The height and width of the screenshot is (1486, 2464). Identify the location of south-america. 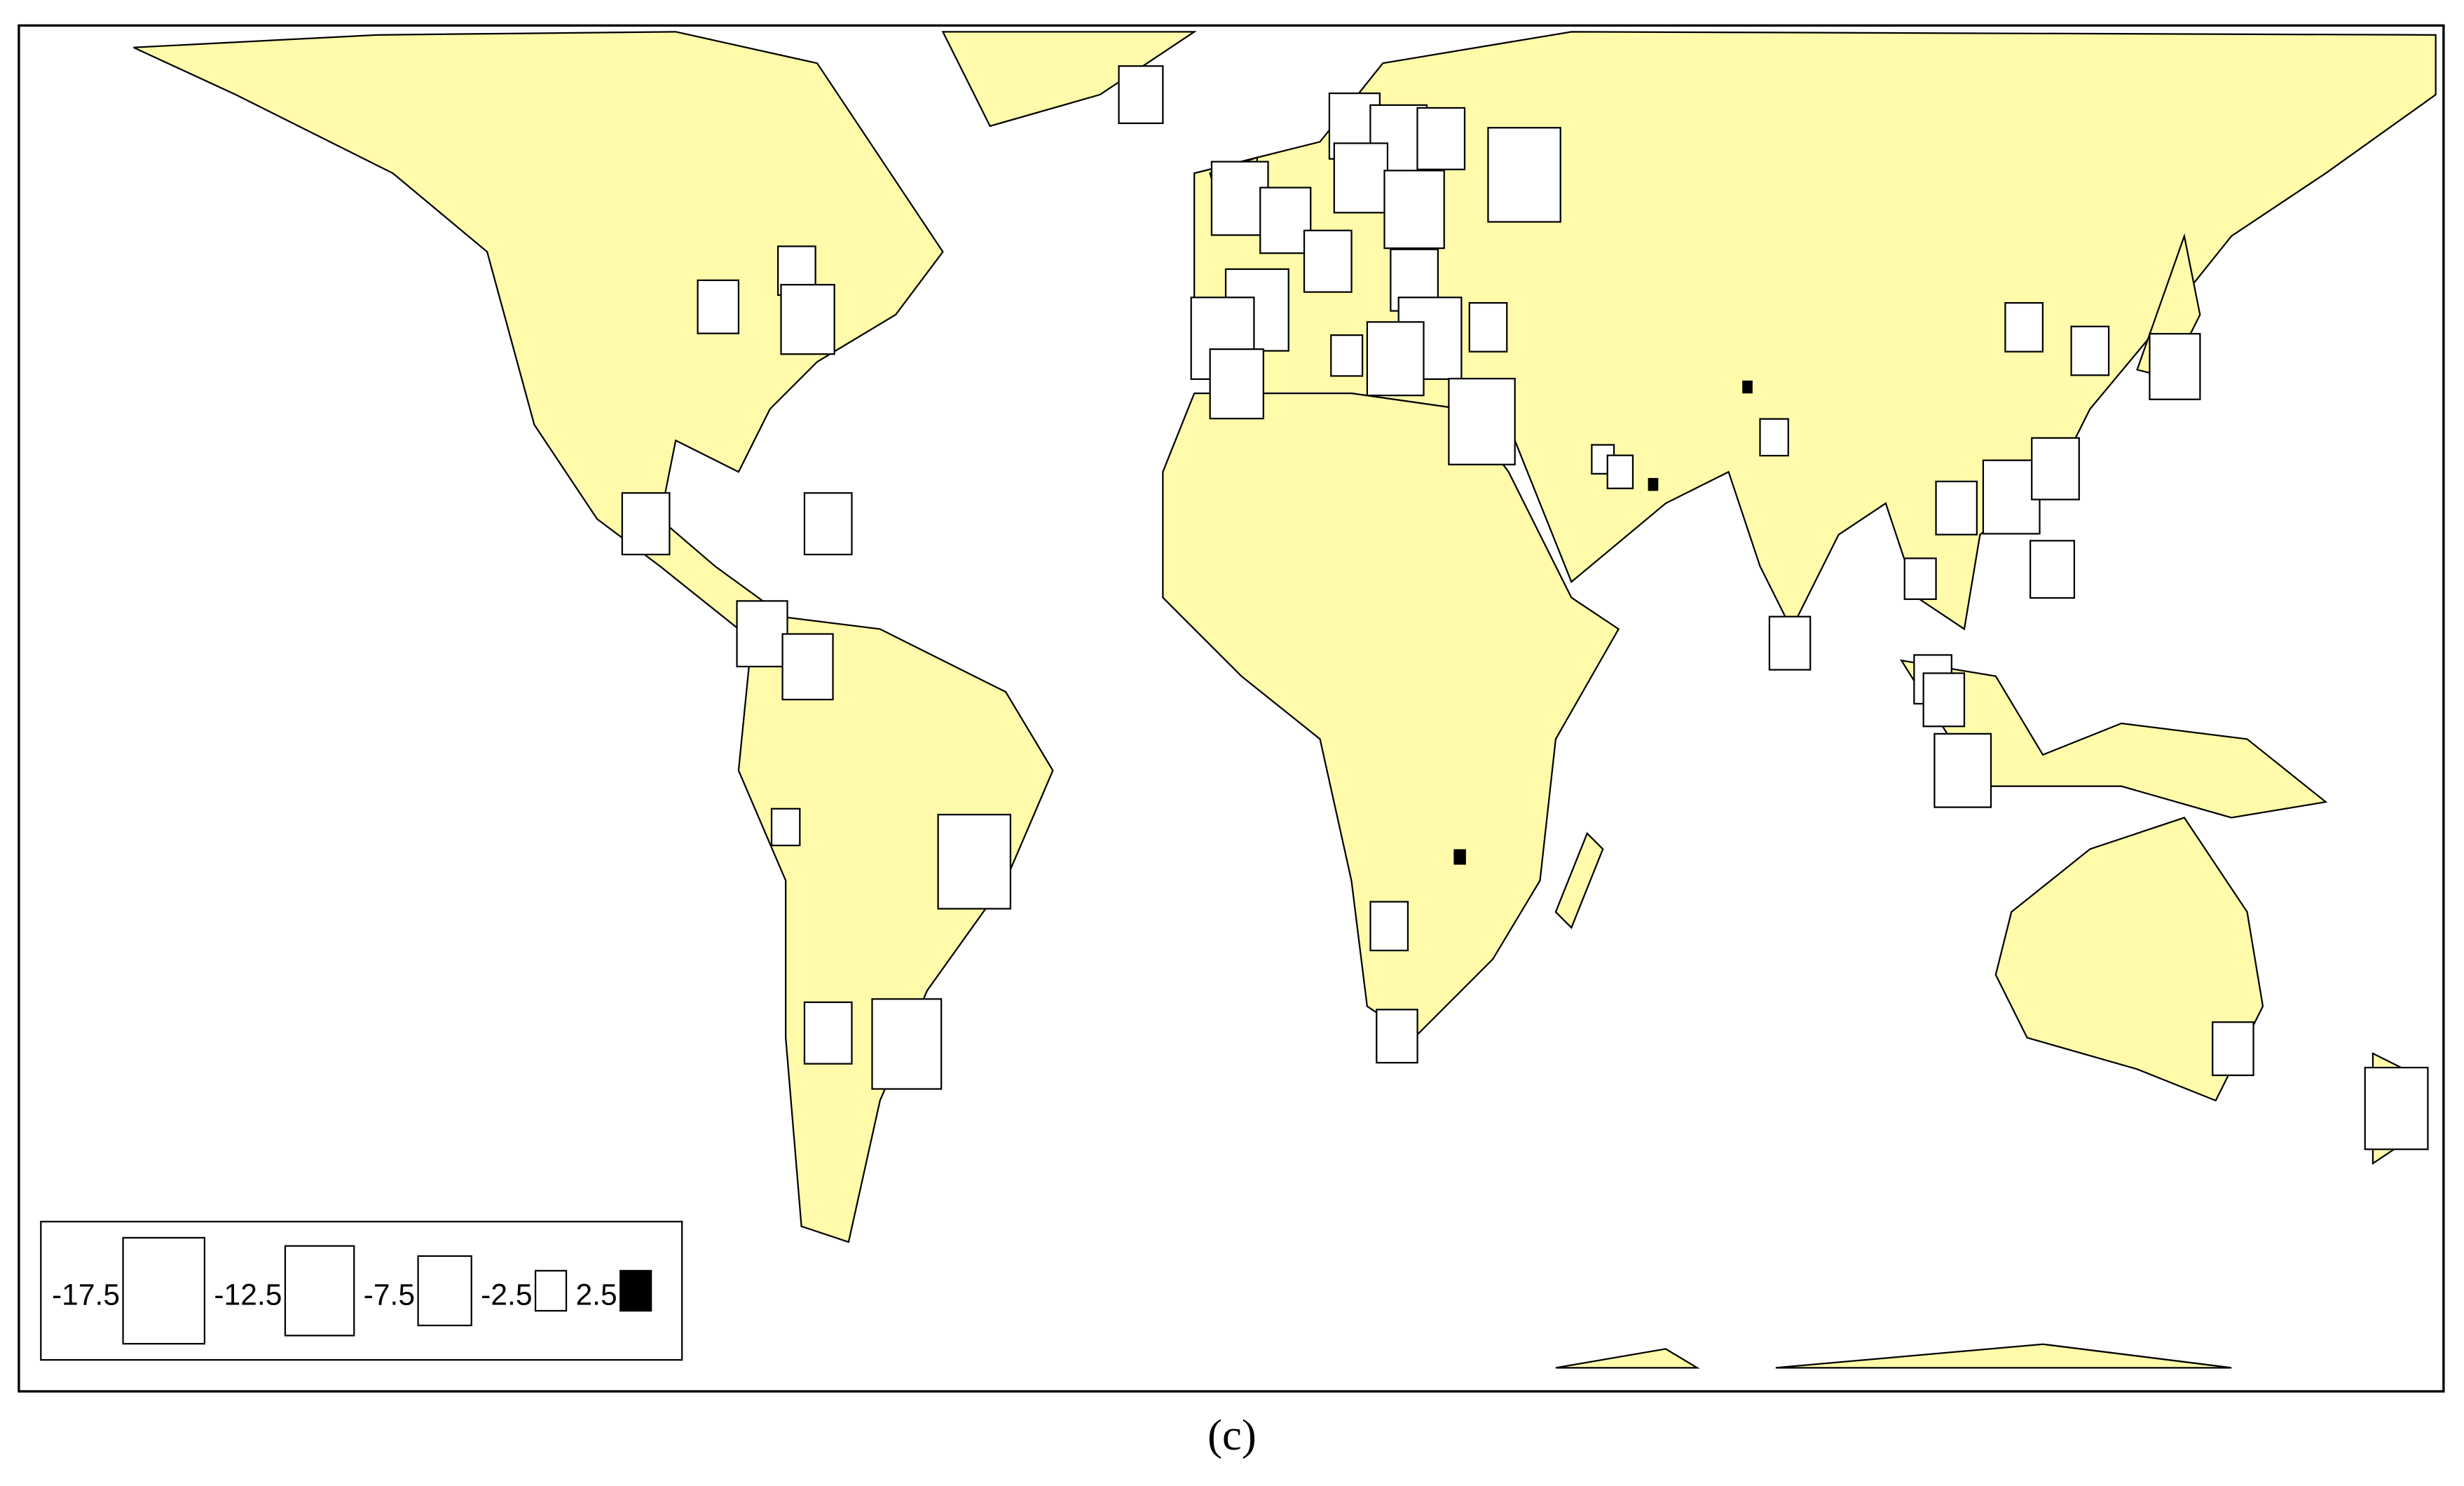
(896, 927).